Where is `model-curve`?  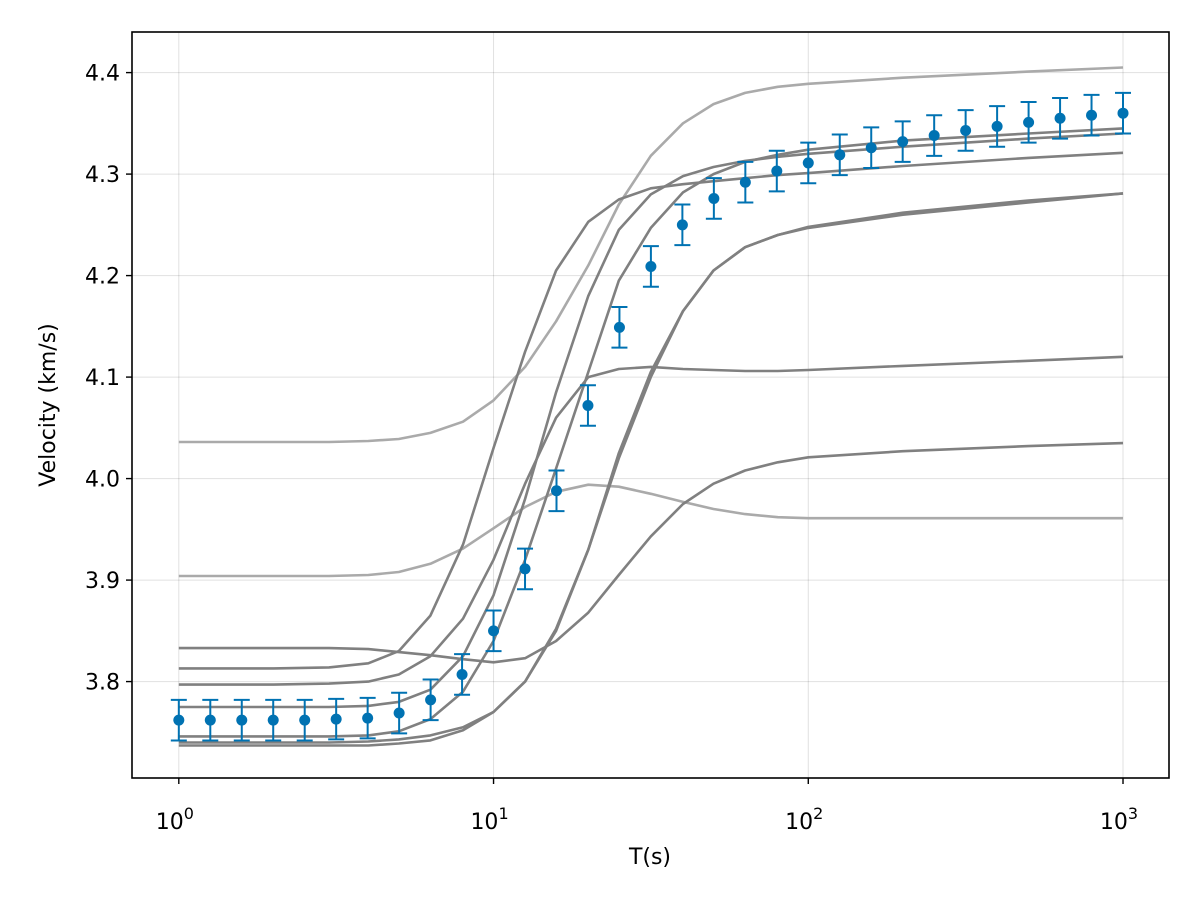
model-curve is located at coordinates (650, 530).